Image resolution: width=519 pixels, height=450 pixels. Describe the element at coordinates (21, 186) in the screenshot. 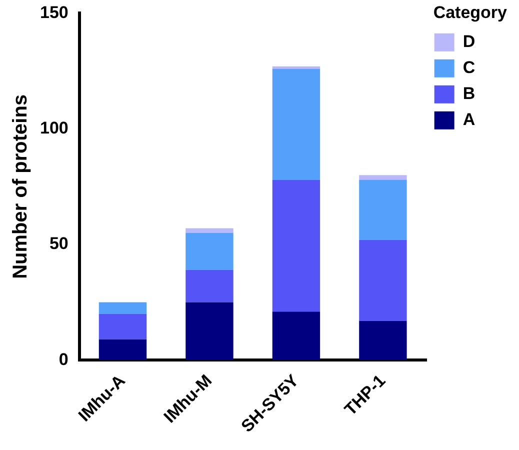

I see `y-axis-title: Number of proteins` at that location.